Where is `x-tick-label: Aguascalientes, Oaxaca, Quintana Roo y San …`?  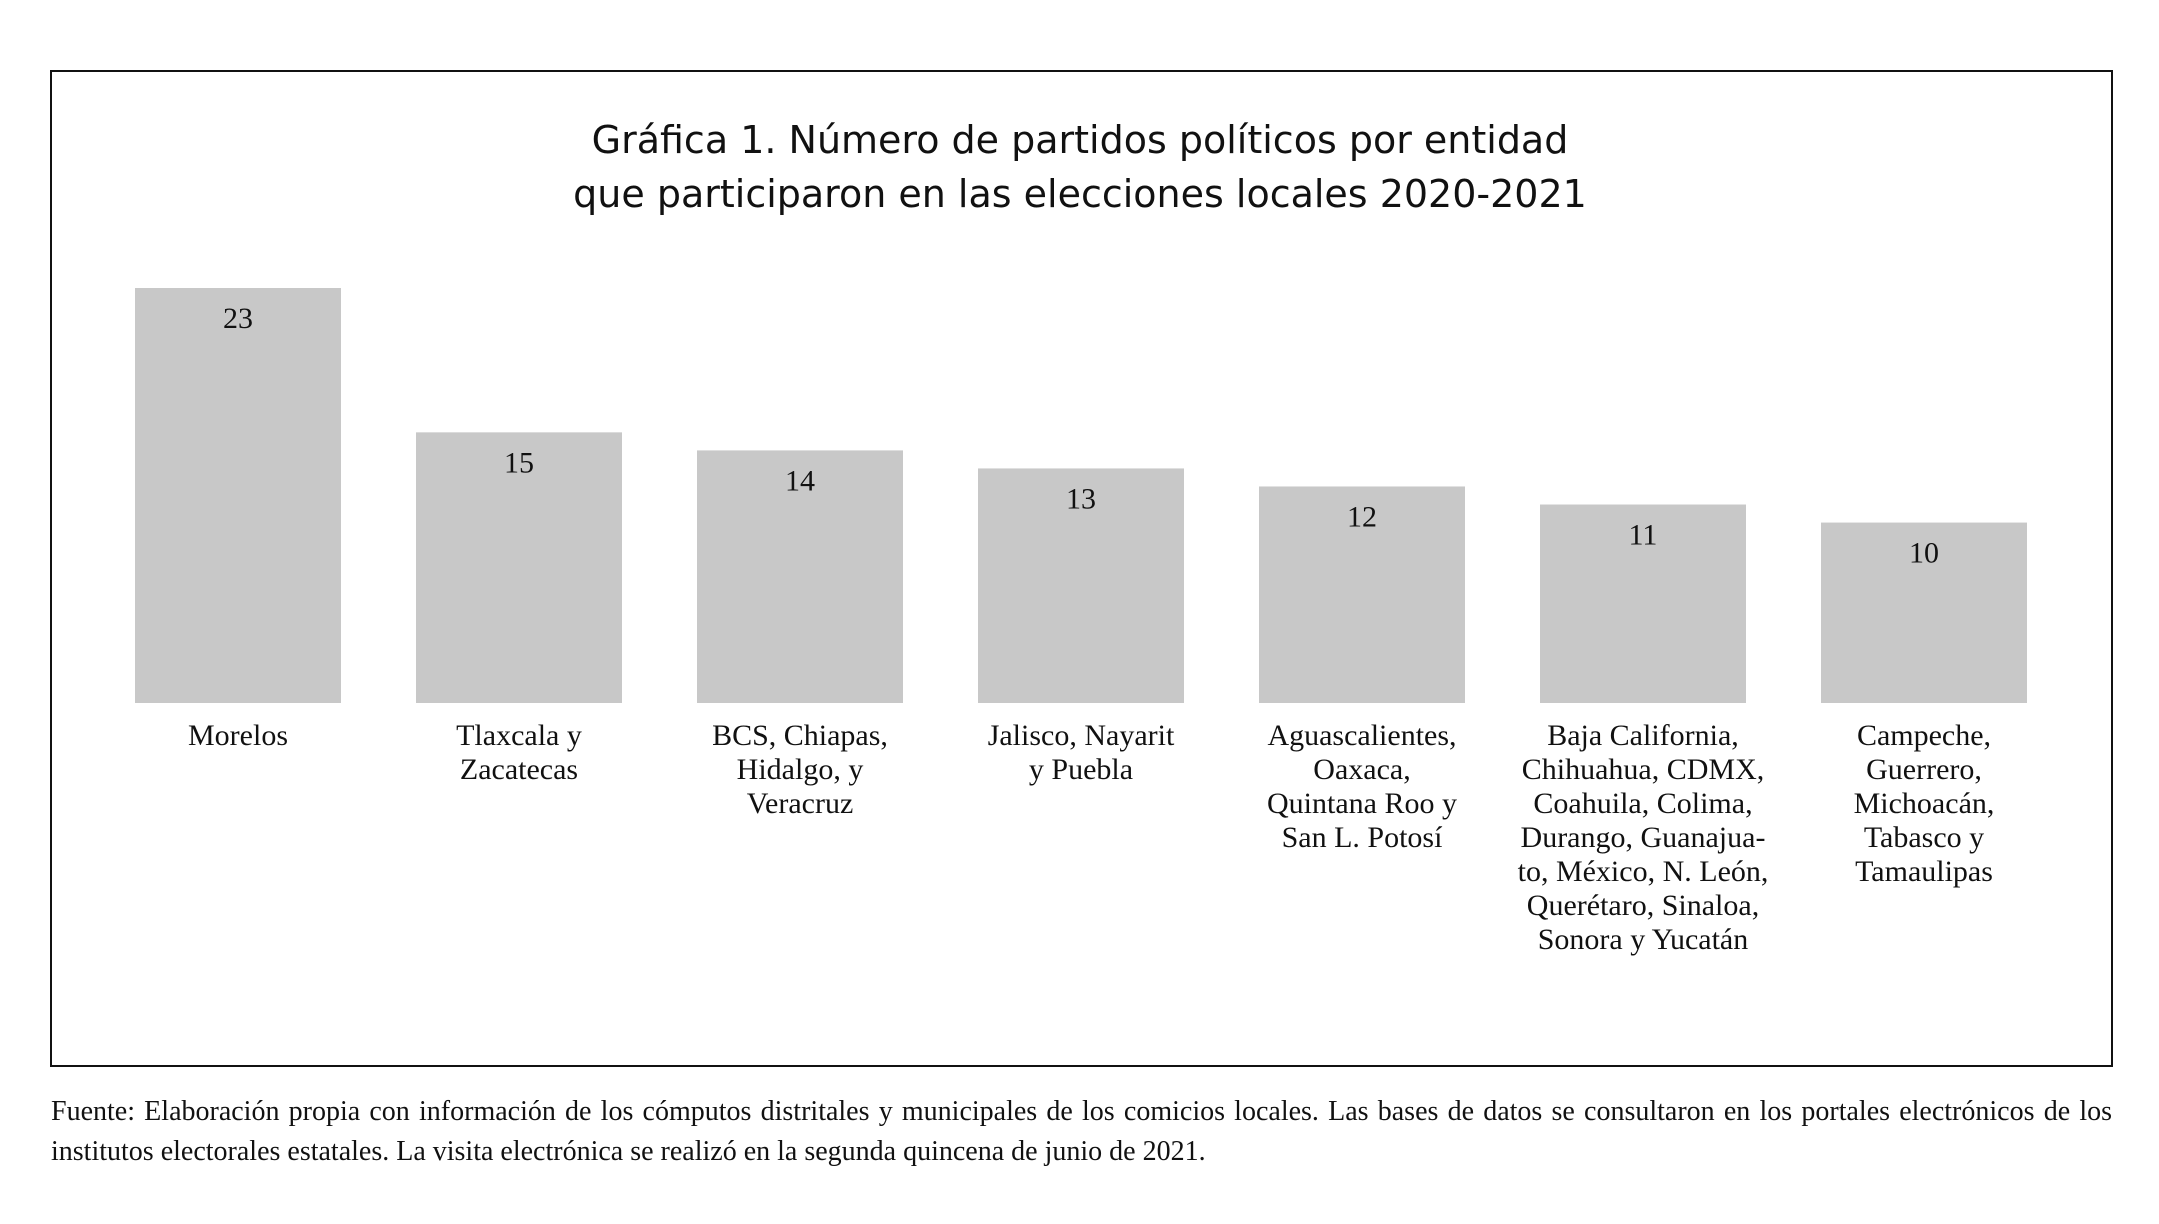 x-tick-label: Aguascalientes, Oaxaca, Quintana Roo y San … is located at coordinates (1362, 786).